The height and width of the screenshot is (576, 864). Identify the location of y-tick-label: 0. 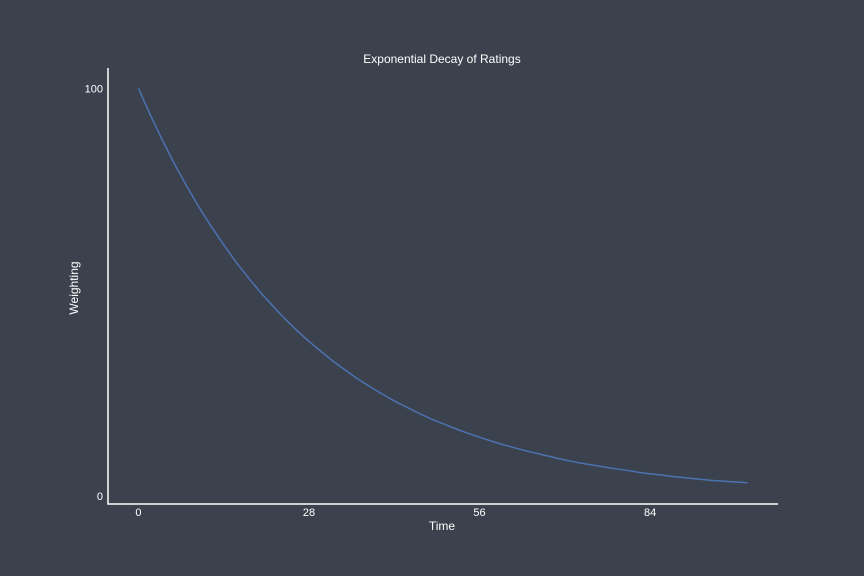
(100, 497).